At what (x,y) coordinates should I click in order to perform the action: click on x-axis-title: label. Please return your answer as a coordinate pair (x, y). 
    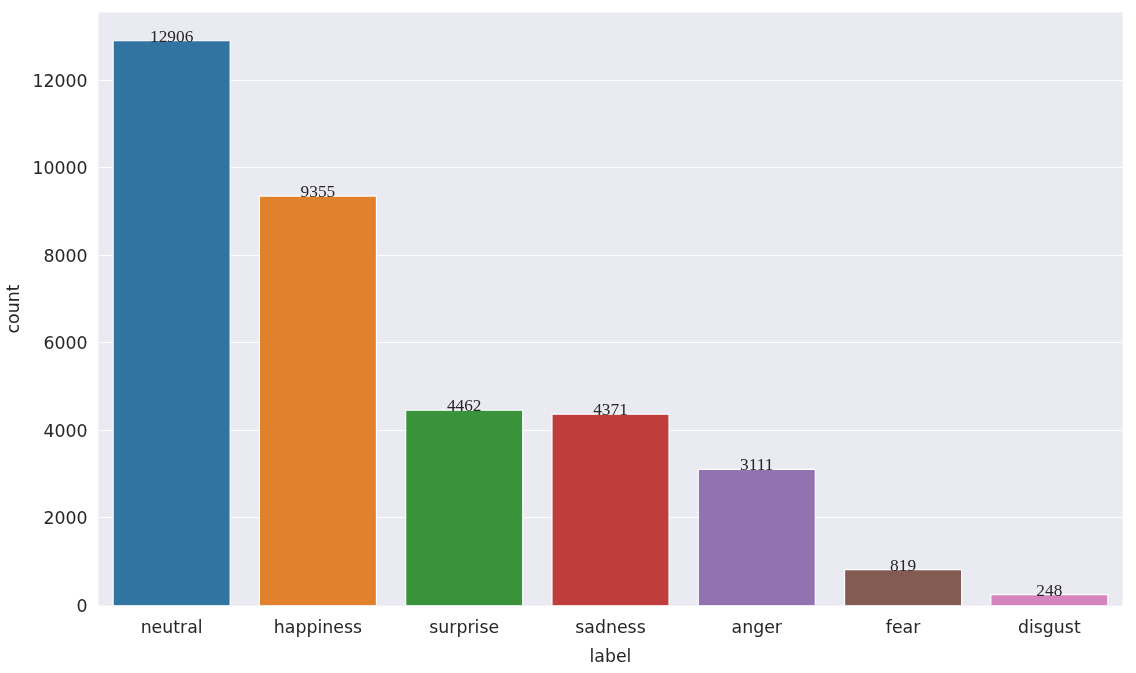
    Looking at the image, I should click on (610, 655).